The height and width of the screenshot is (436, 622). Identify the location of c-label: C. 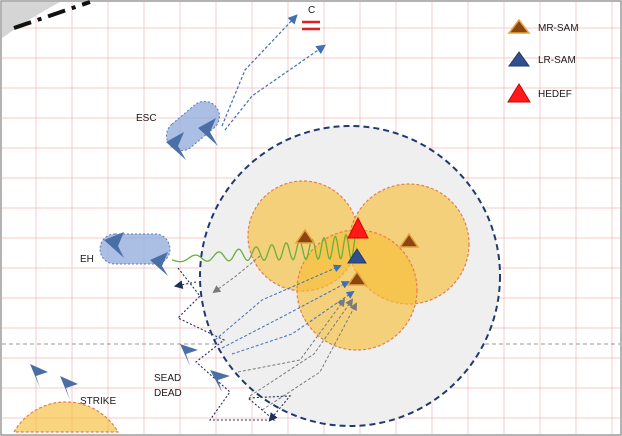
(311, 10).